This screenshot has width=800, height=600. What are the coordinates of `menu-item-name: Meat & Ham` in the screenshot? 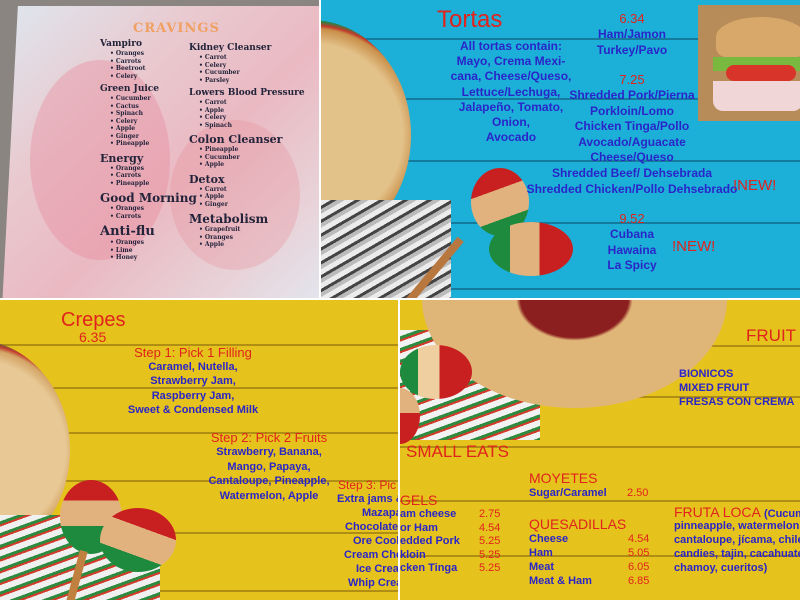 It's located at (560, 581).